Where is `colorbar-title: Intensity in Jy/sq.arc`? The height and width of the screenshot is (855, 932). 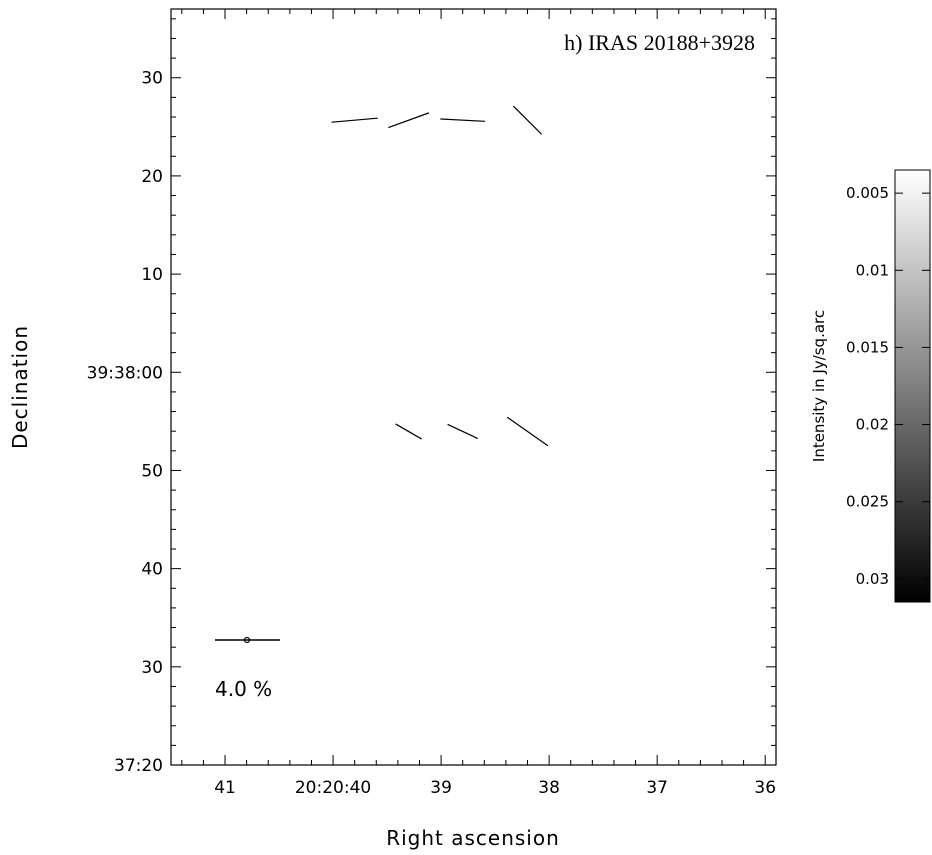
colorbar-title: Intensity in Jy/sq.arc is located at coordinates (819, 386).